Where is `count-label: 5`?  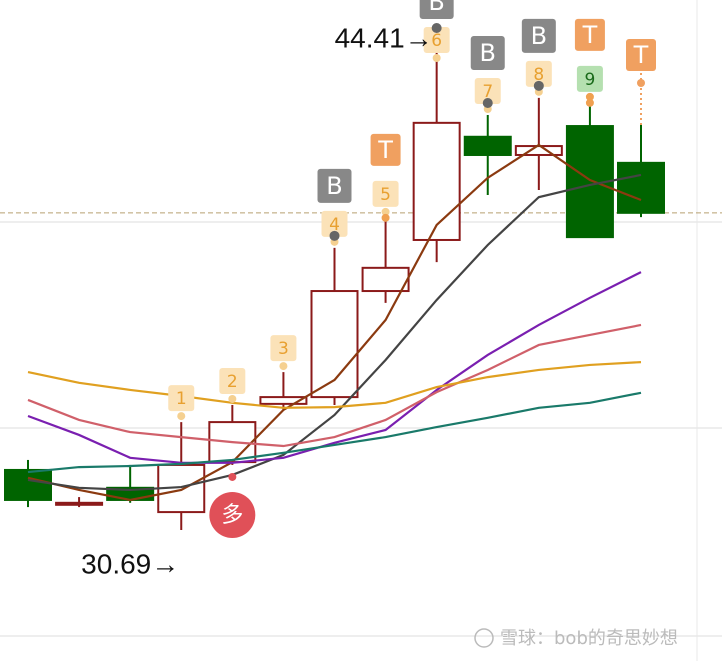 count-label: 5 is located at coordinates (385, 195).